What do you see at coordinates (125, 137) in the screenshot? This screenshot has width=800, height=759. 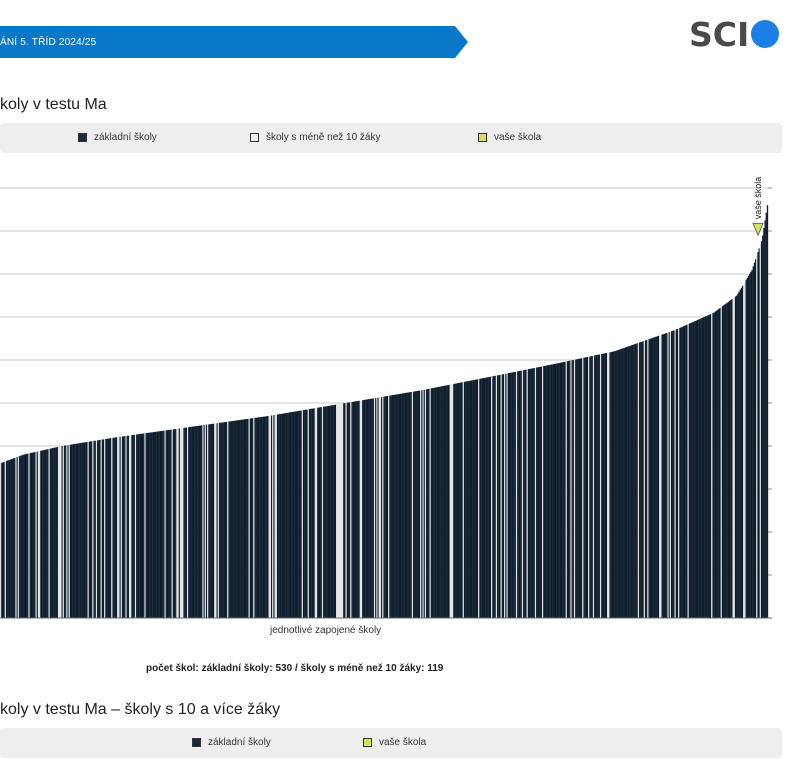 I see `legend-label: základní školy` at bounding box center [125, 137].